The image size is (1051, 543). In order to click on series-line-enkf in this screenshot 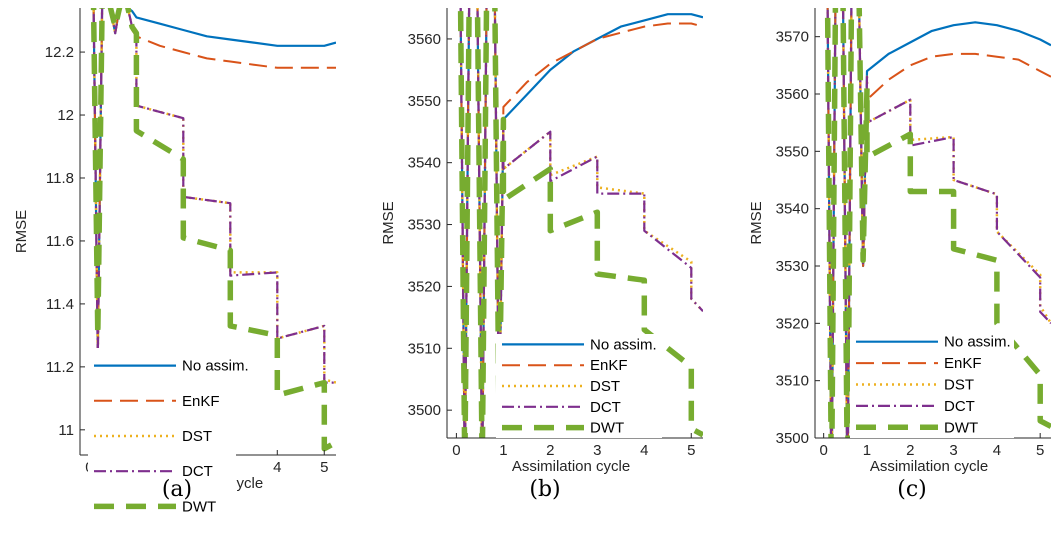, I will do `click(214, 182)`.